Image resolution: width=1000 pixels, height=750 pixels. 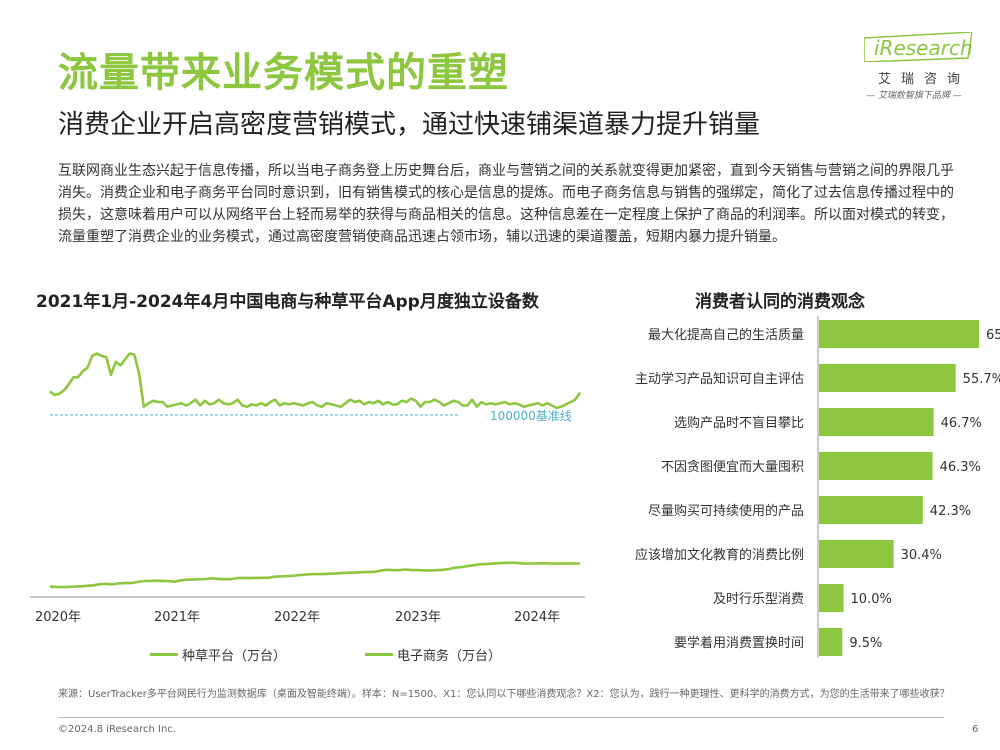 I want to click on copyright: ©2024.8 iResearch Inc., so click(x=117, y=729).